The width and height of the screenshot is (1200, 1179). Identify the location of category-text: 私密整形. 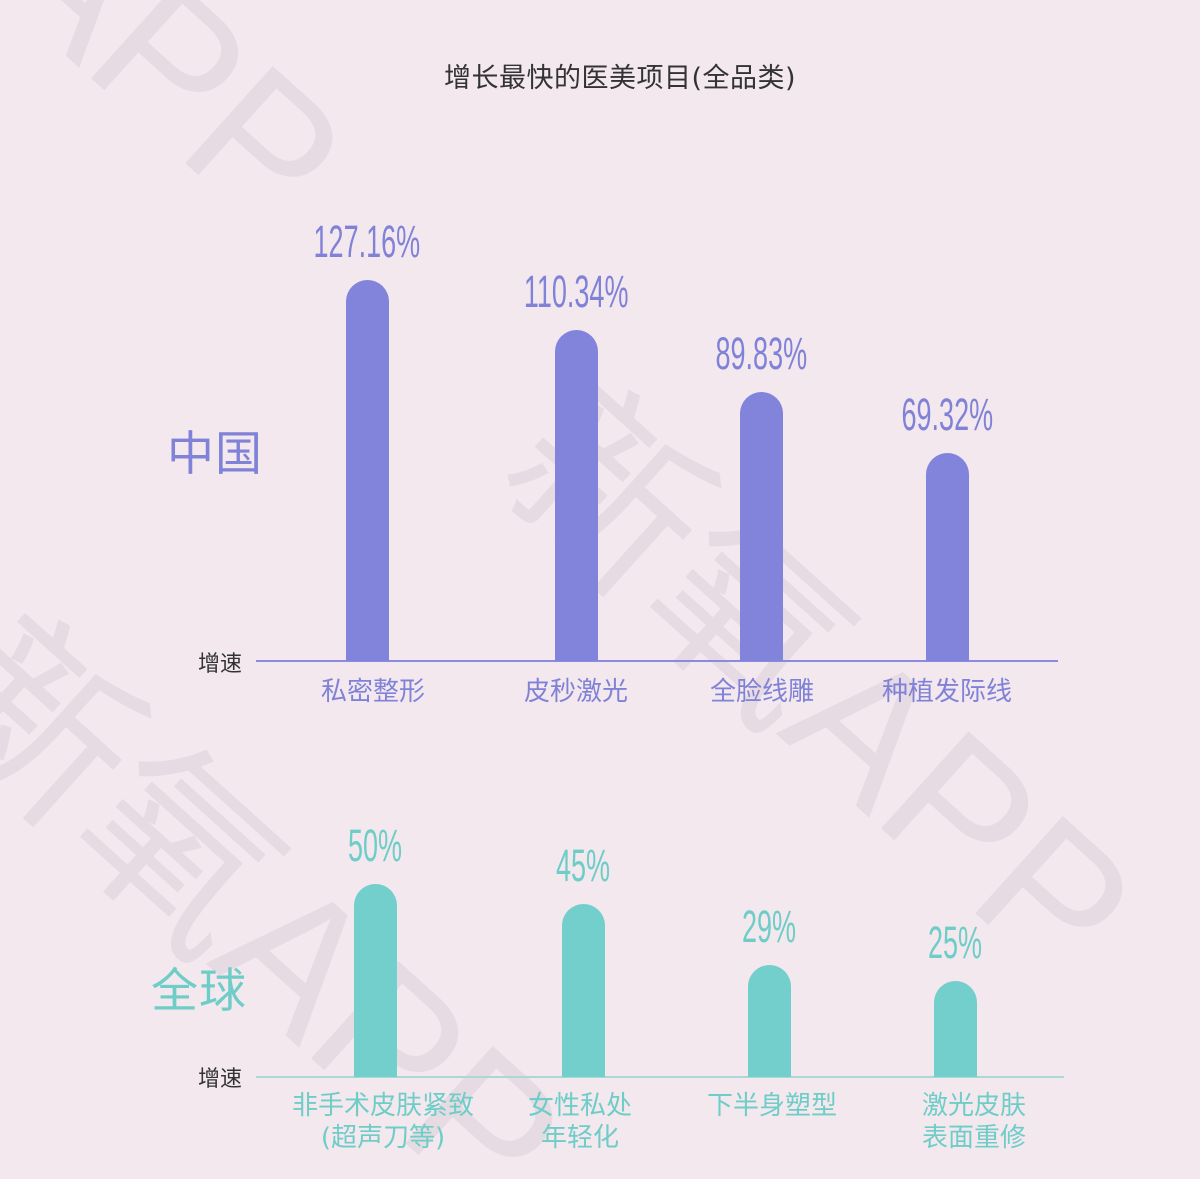
(372, 692).